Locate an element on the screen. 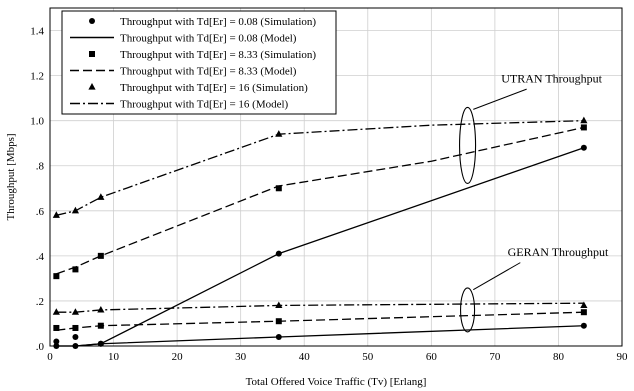 The image size is (634, 391). legend-label: Throughput with Td[Er] = 0.08 (Model) is located at coordinates (208, 39).